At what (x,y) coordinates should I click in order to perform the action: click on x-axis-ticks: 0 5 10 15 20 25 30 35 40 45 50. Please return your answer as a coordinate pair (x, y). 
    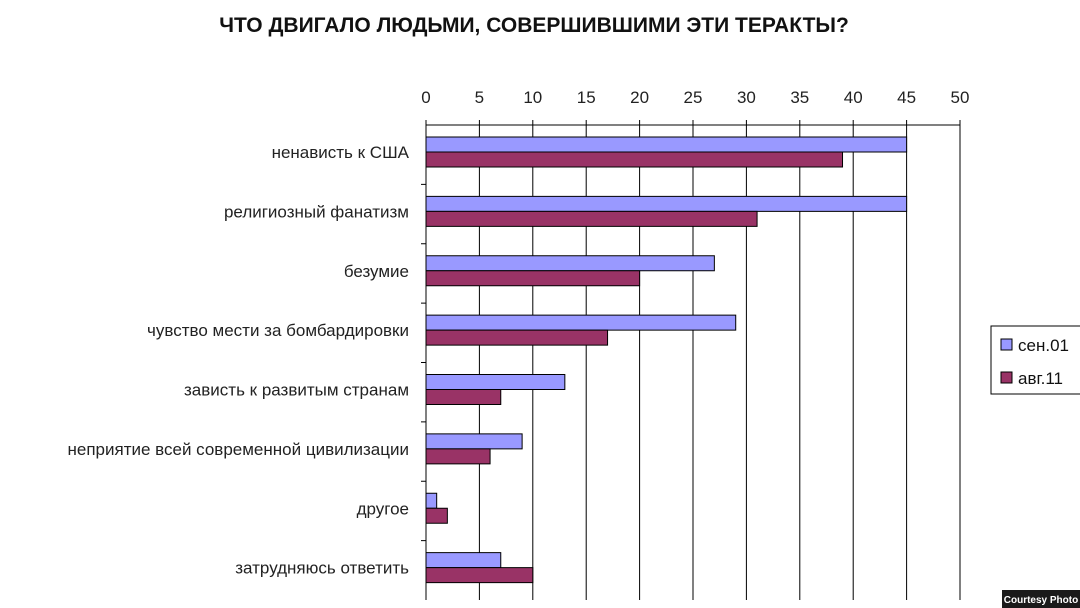
    Looking at the image, I should click on (695, 106).